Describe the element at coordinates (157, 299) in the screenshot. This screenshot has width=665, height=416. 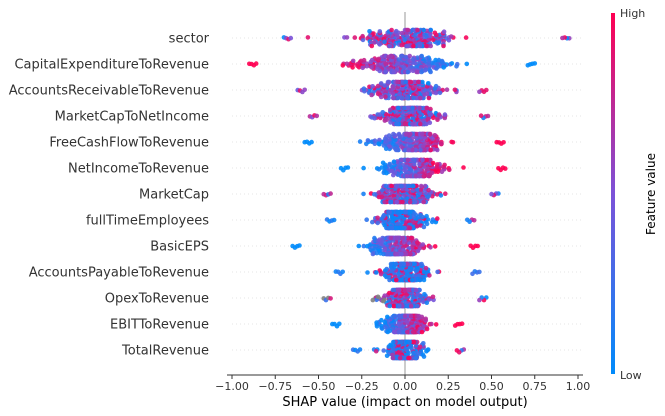
I see `feature-label: OpexToRevenue` at that location.